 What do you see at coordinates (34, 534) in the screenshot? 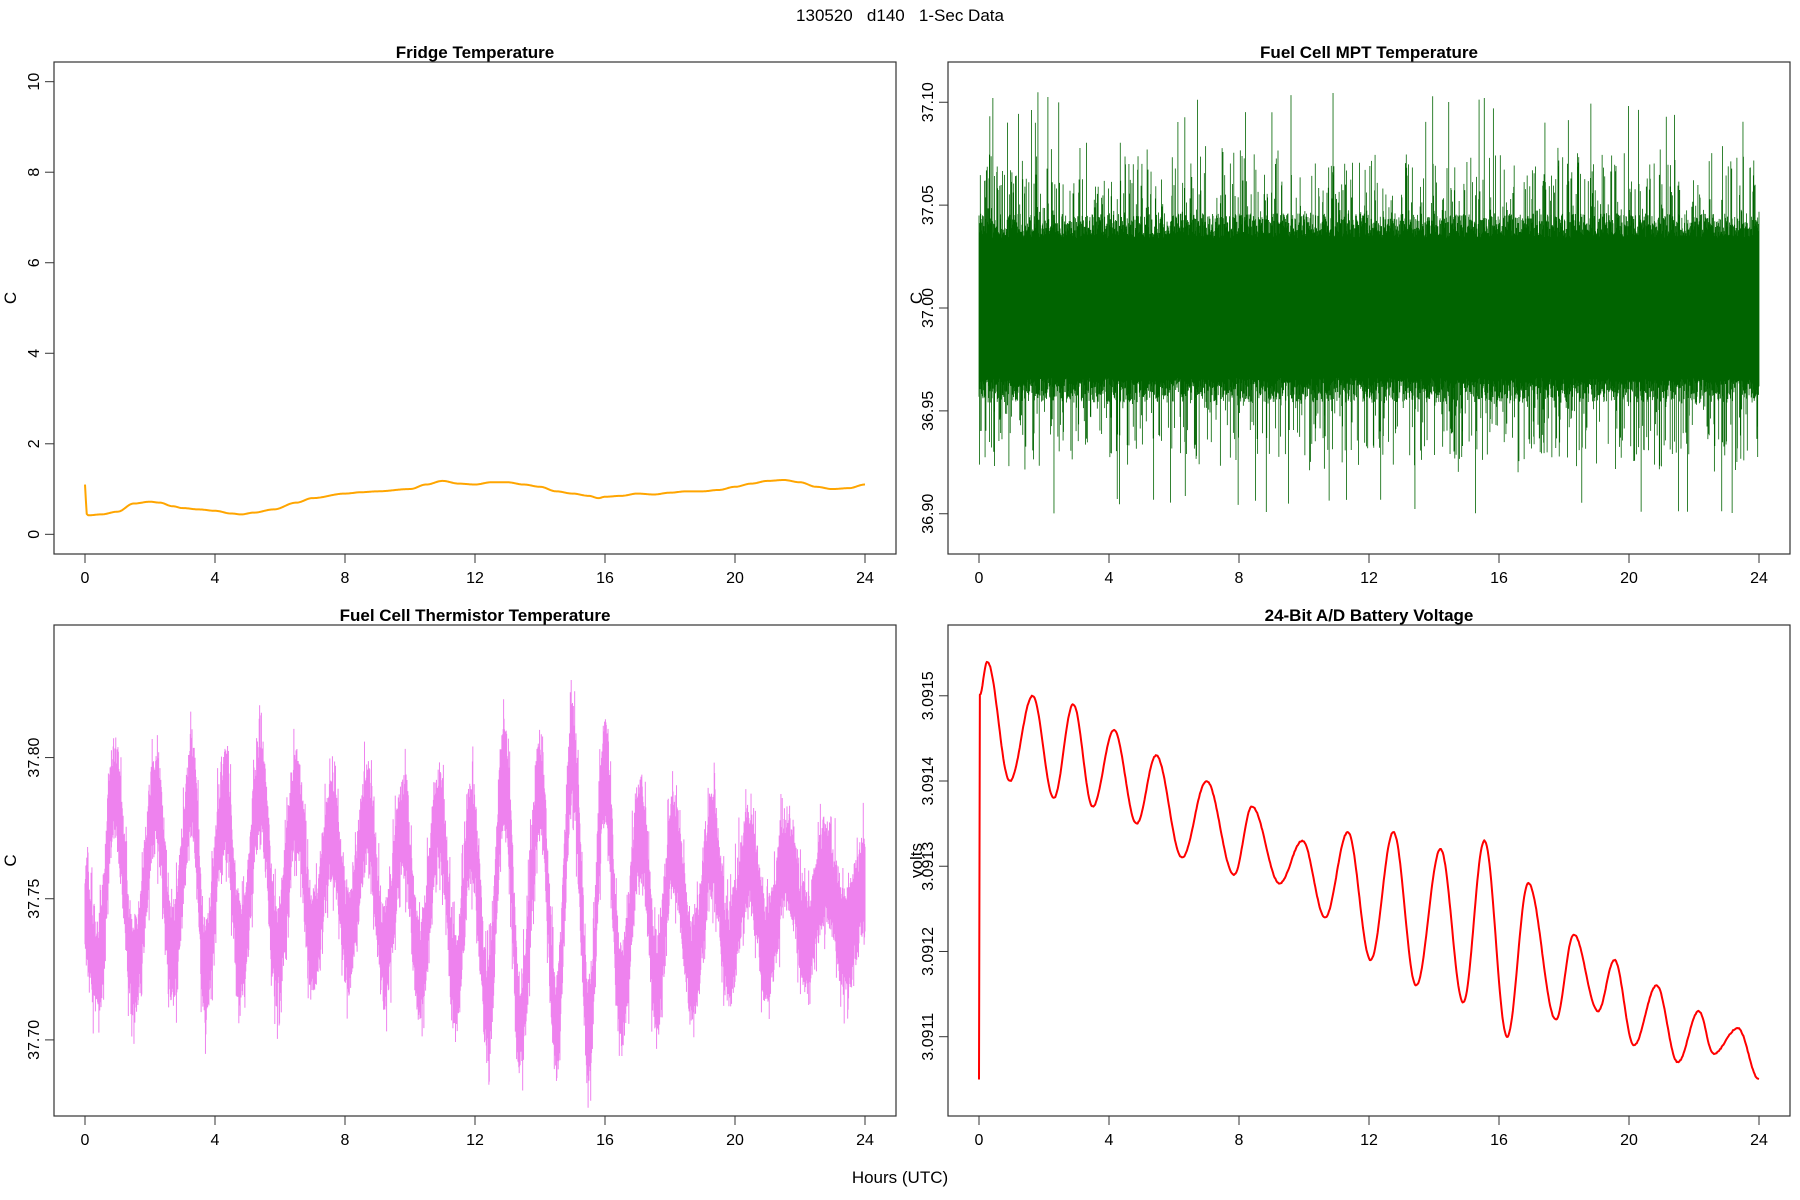
I see `y-tick-label: 0` at bounding box center [34, 534].